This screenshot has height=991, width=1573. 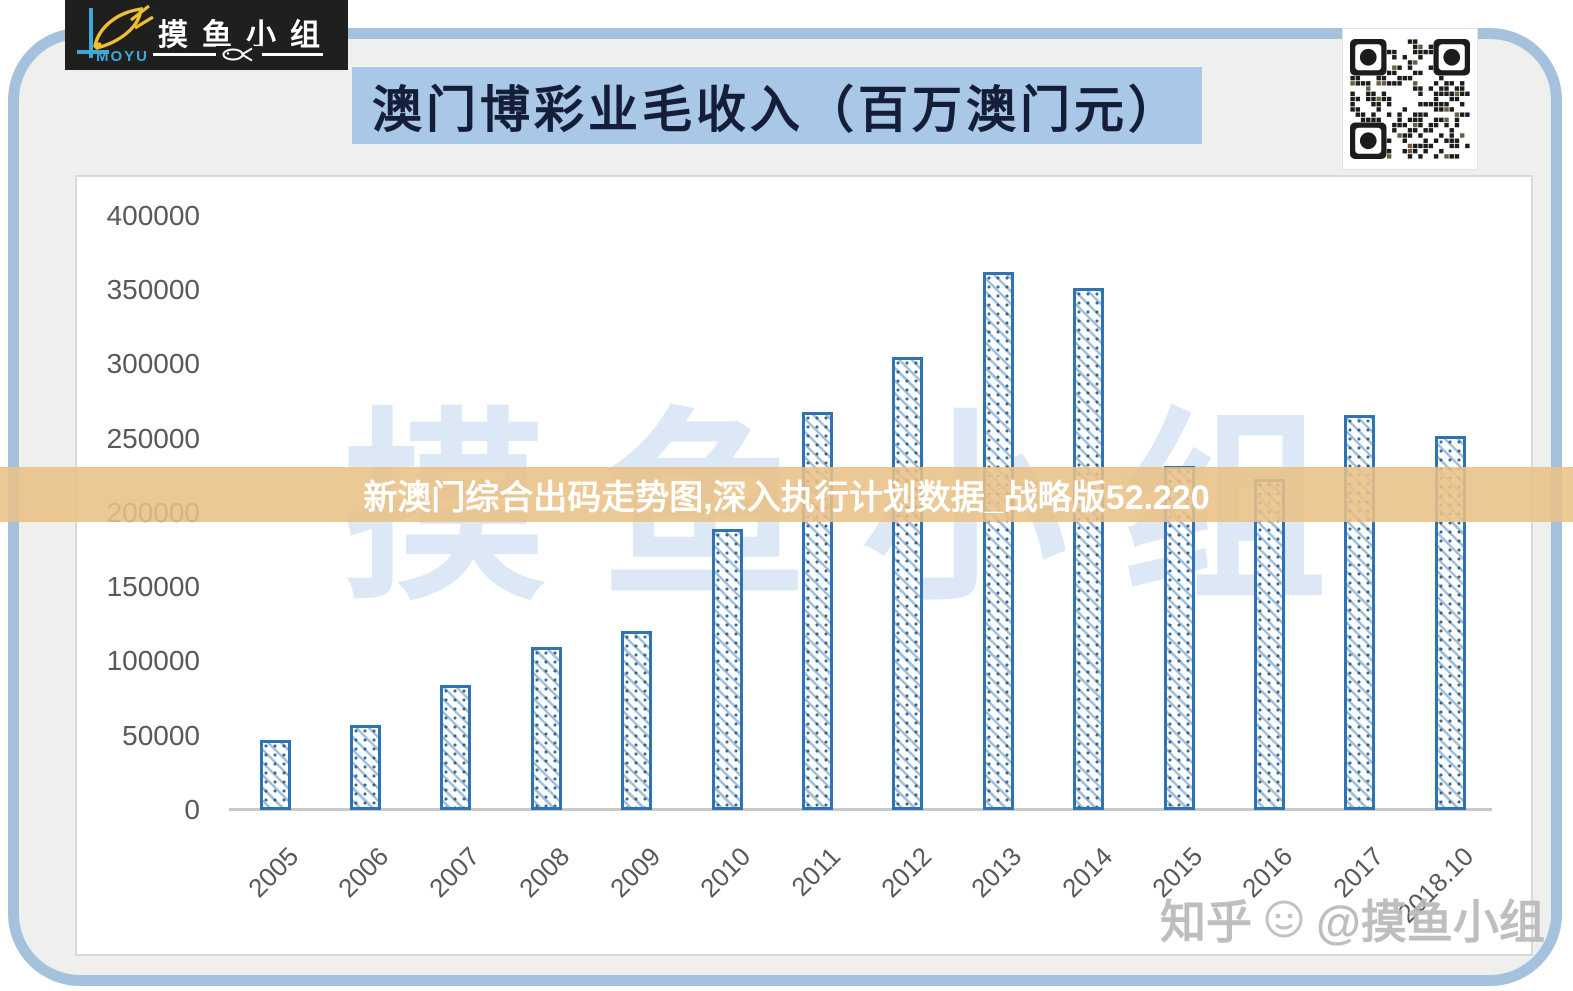 I want to click on bar-2009, so click(x=637, y=720).